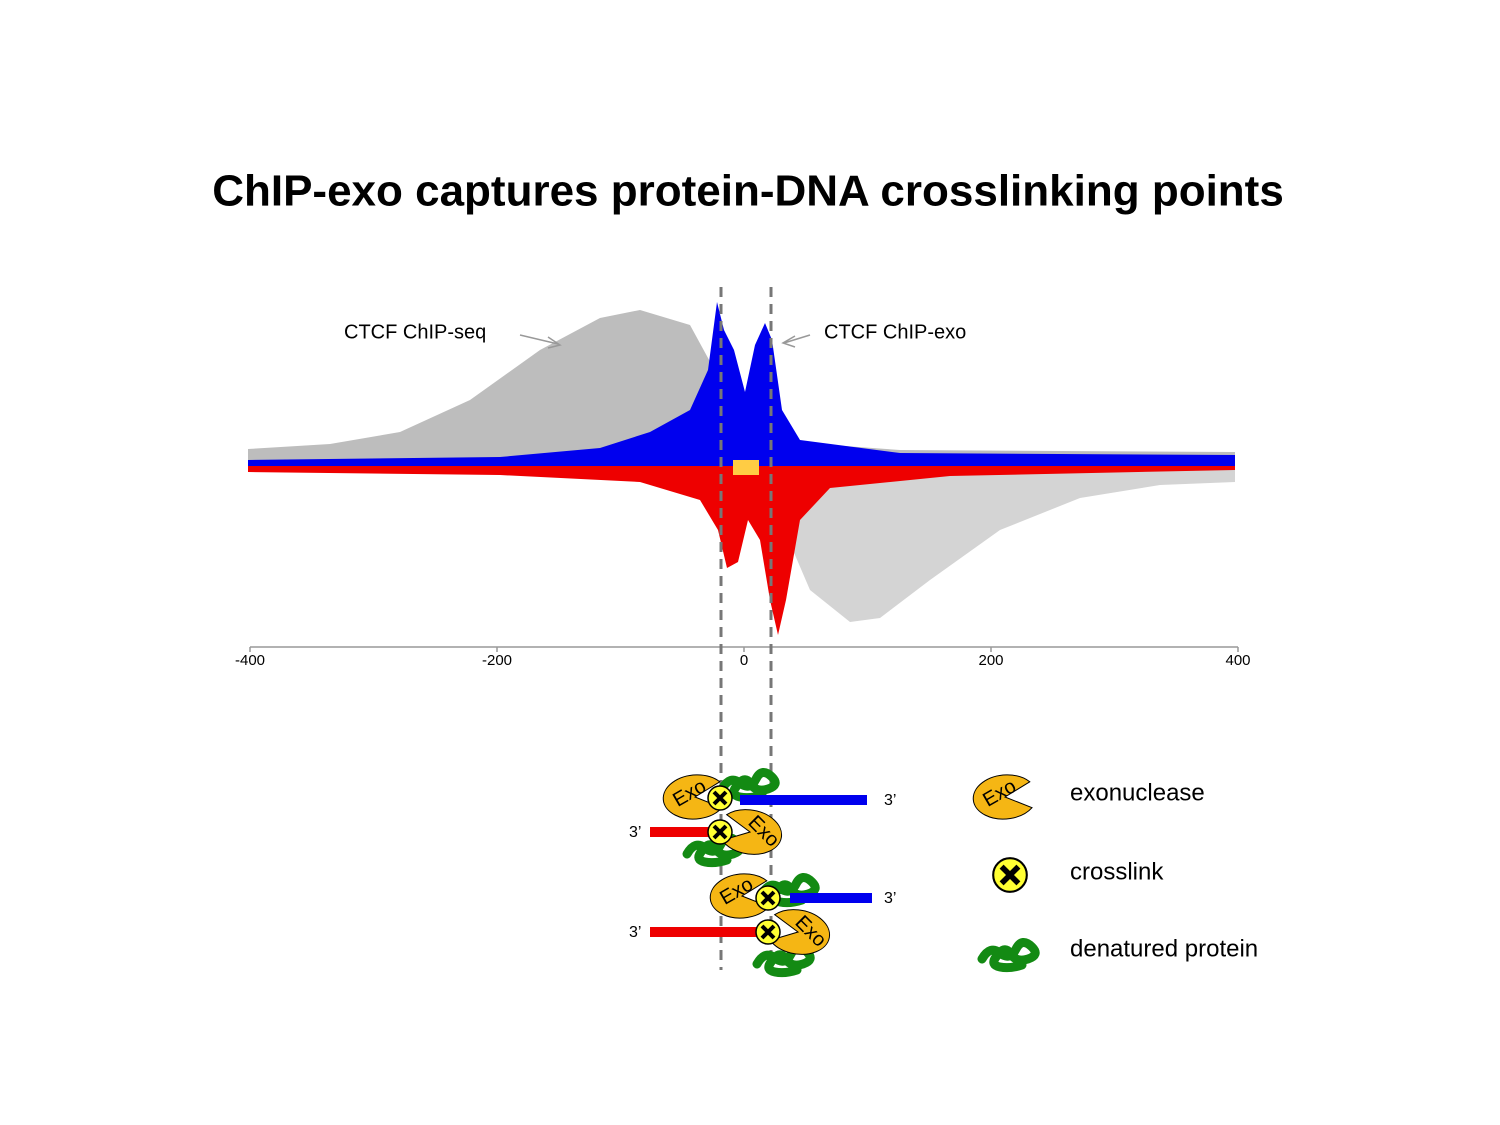  What do you see at coordinates (895, 332) in the screenshot?
I see `annotation: CTCF ChIP-exo` at bounding box center [895, 332].